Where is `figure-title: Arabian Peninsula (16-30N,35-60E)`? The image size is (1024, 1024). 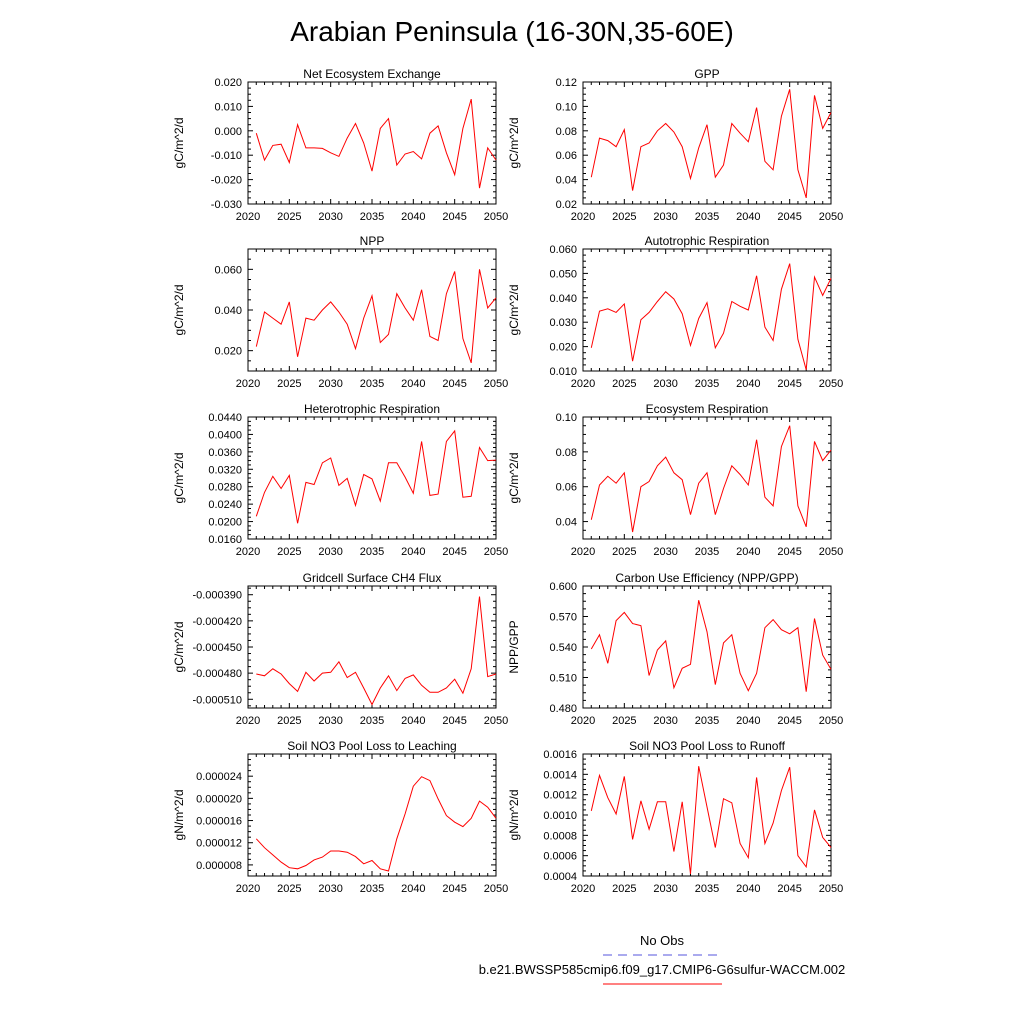
figure-title: Arabian Peninsula (16-30N,35-60E) is located at coordinates (512, 31).